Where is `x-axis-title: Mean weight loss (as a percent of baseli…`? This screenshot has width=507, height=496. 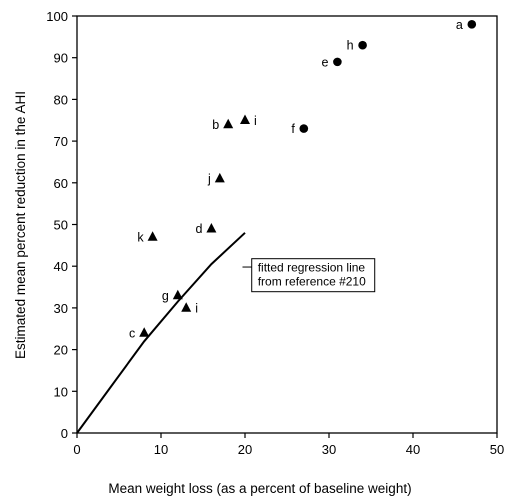
x-axis-title: Mean weight loss (as a percent of baseli… is located at coordinates (259, 488).